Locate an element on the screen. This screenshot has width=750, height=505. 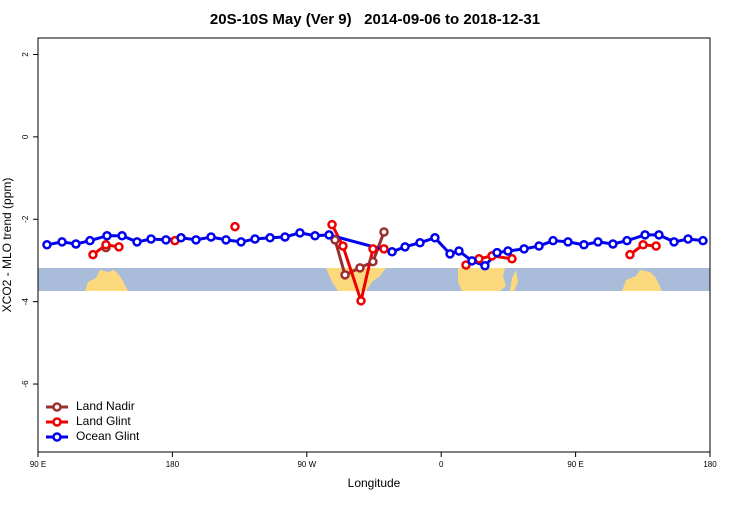
x-tick-label: 0 is located at coordinates (441, 464).